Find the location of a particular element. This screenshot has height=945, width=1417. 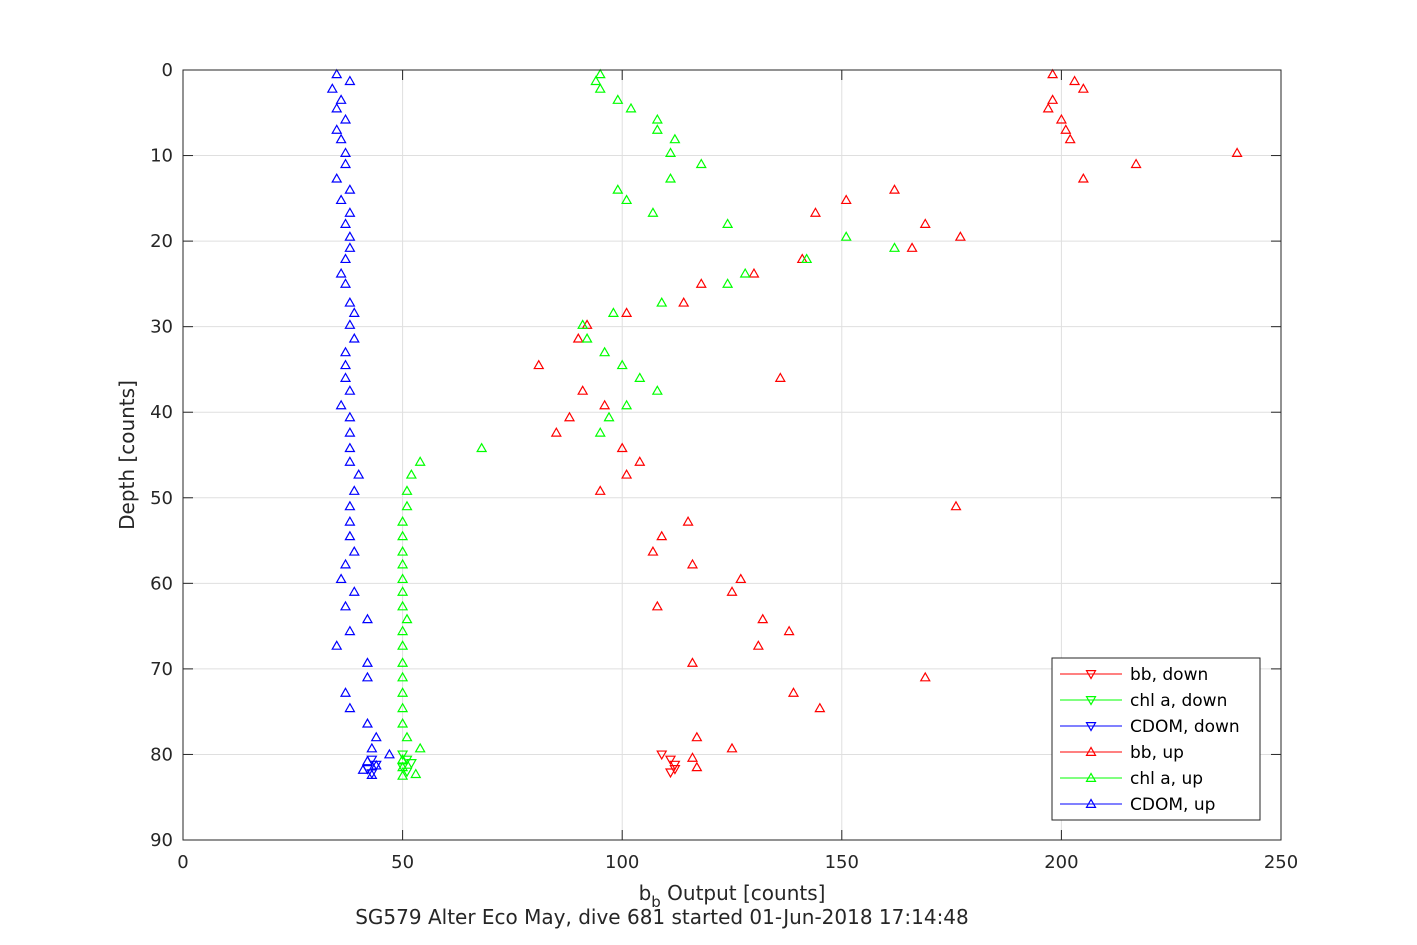

legend-item: chl a, down is located at coordinates (1143, 701).